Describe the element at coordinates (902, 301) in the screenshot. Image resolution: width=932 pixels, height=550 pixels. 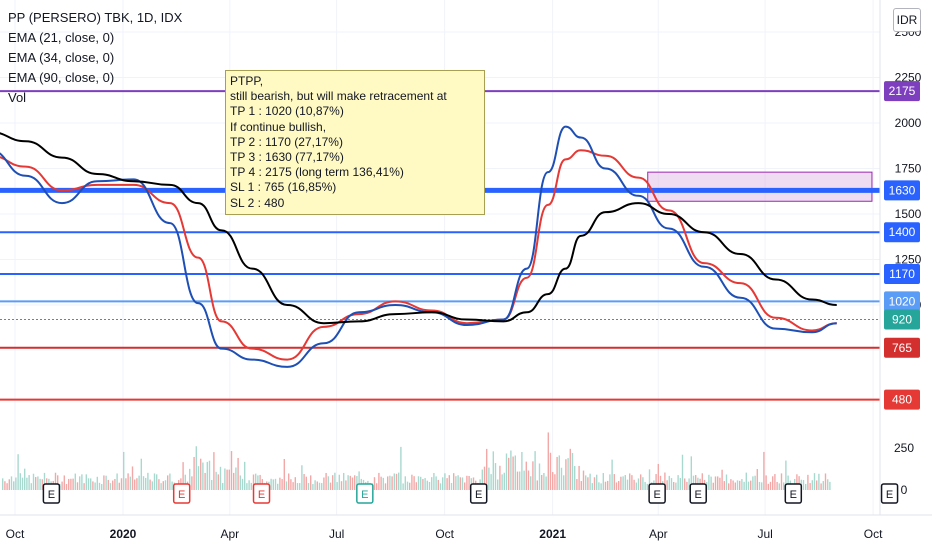
I see `level-badge-label: 1020` at that location.